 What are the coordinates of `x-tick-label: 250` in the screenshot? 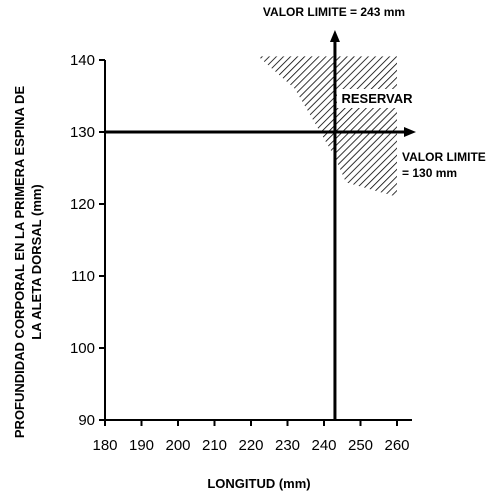 It's located at (360, 445).